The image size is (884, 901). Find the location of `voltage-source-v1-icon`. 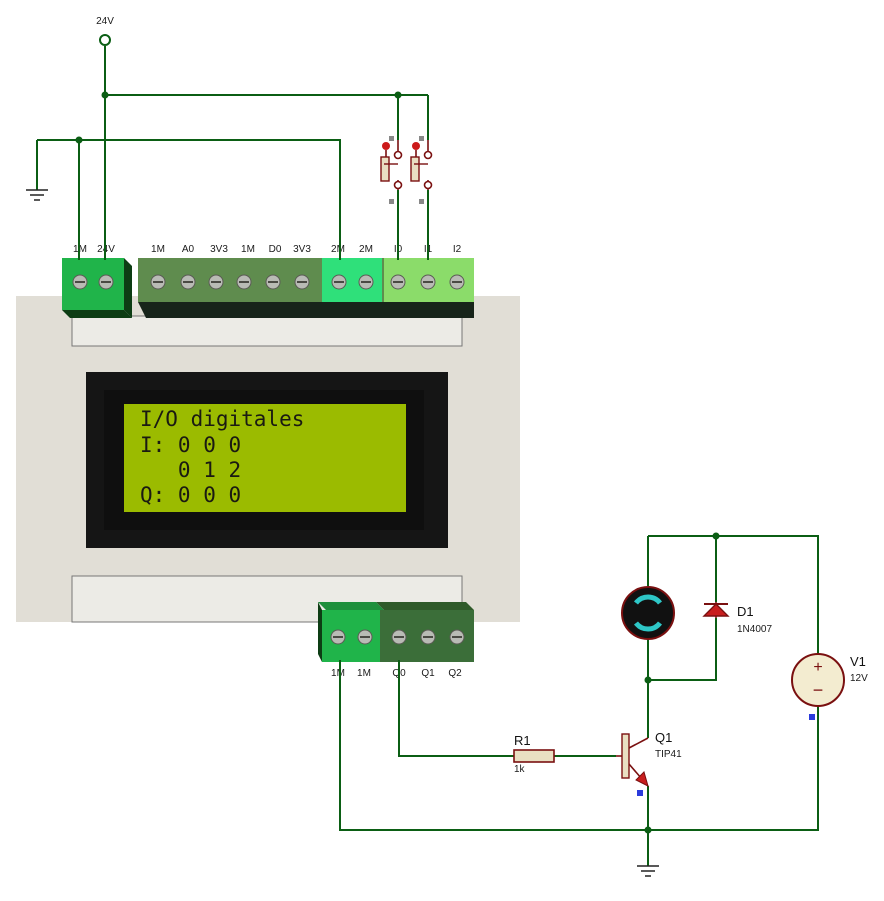

voltage-source-v1-icon is located at coordinates (818, 680).